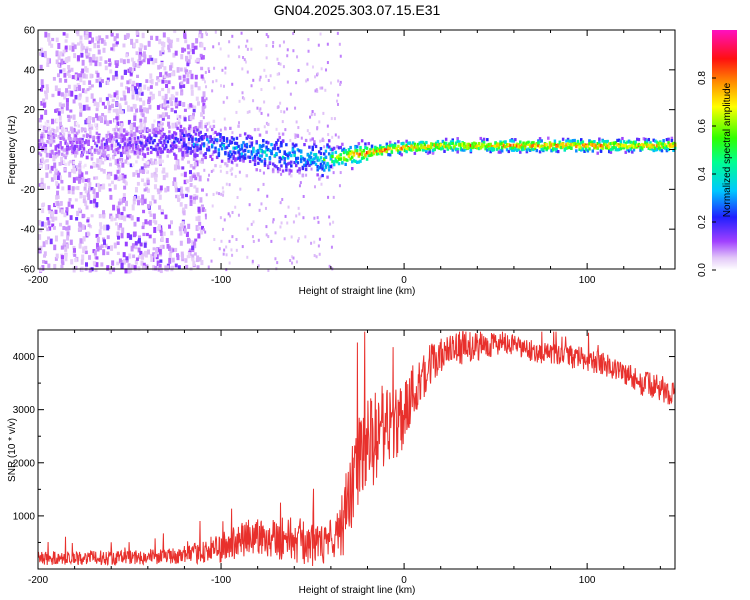 The height and width of the screenshot is (600, 750). What do you see at coordinates (702, 174) in the screenshot?
I see `colorbar-tick-label: 0.4` at bounding box center [702, 174].